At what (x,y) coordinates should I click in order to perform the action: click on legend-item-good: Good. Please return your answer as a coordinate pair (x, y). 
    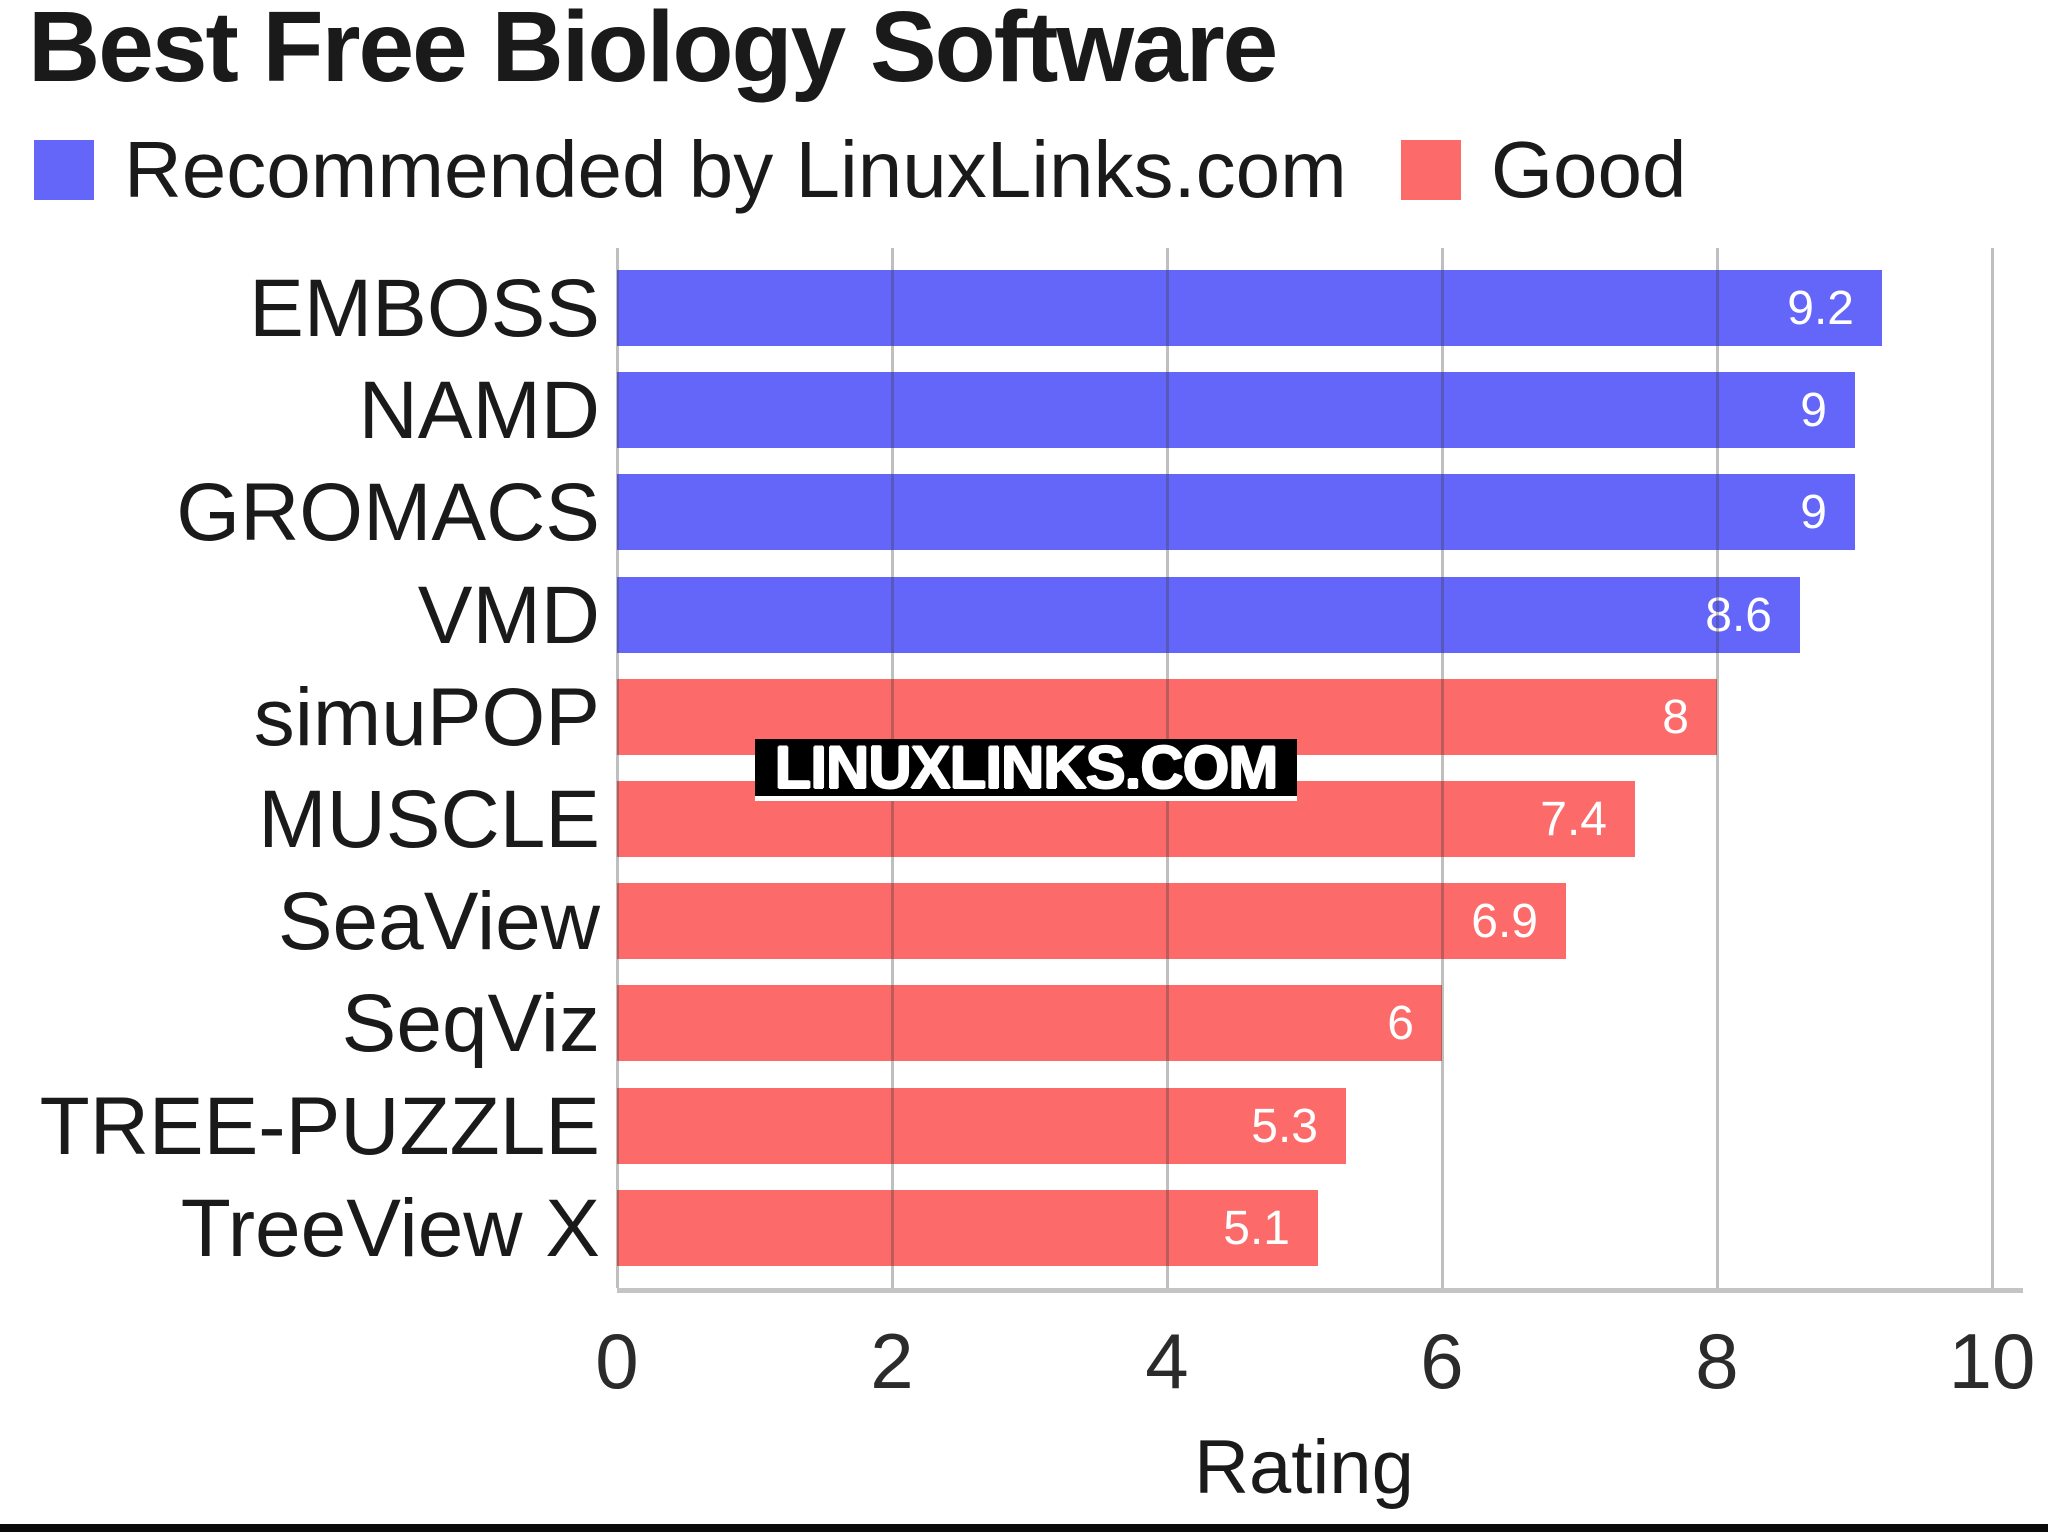
    Looking at the image, I should click on (1543, 169).